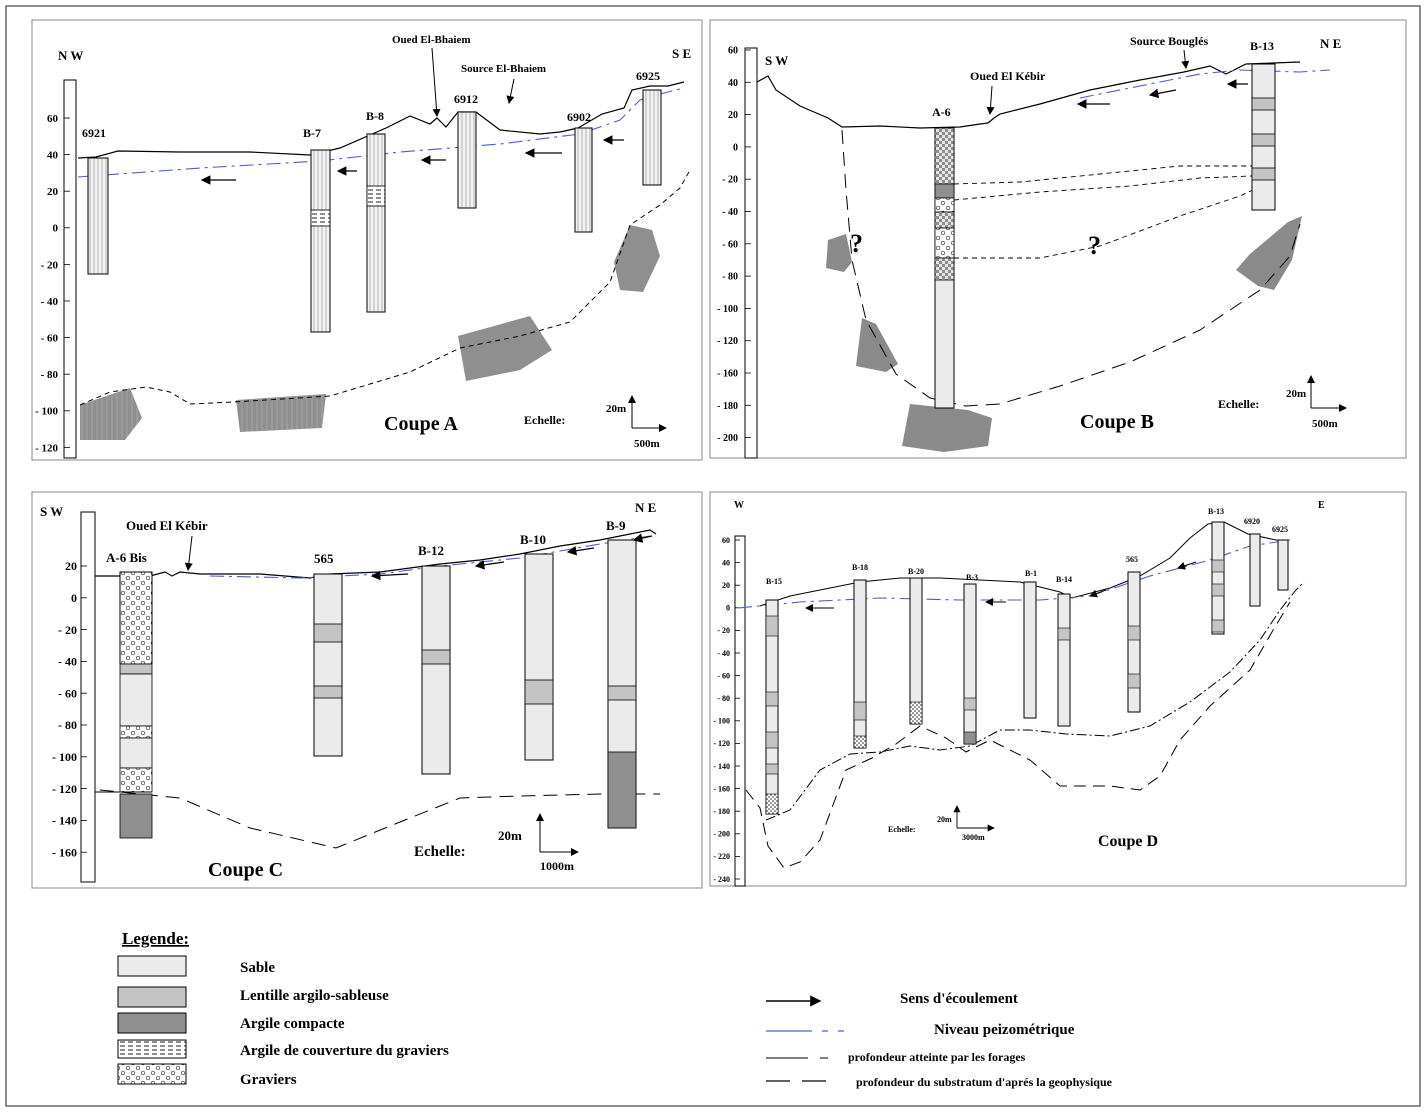 This screenshot has width=1427, height=1115. Describe the element at coordinates (466, 99) in the screenshot. I see `panel-a-well-label: 6912` at that location.